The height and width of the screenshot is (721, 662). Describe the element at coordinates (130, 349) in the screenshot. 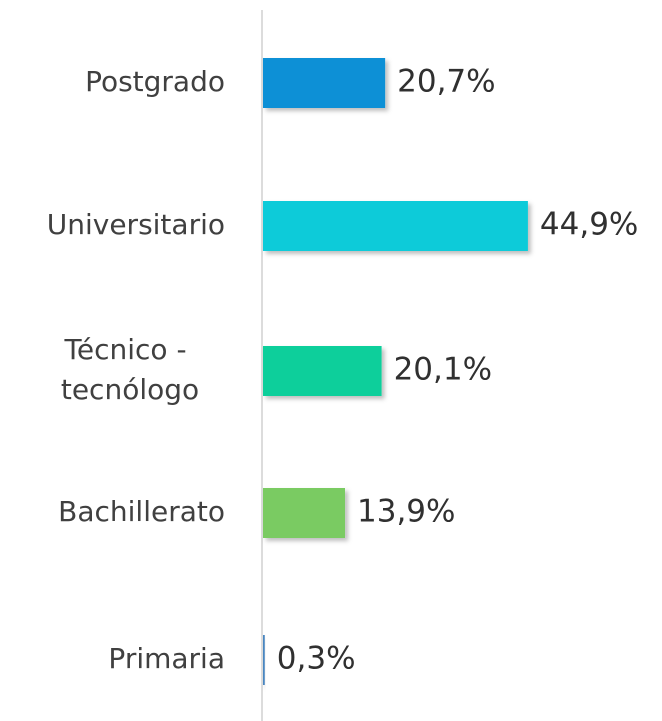

I see `category-label-line: Técnico -` at that location.